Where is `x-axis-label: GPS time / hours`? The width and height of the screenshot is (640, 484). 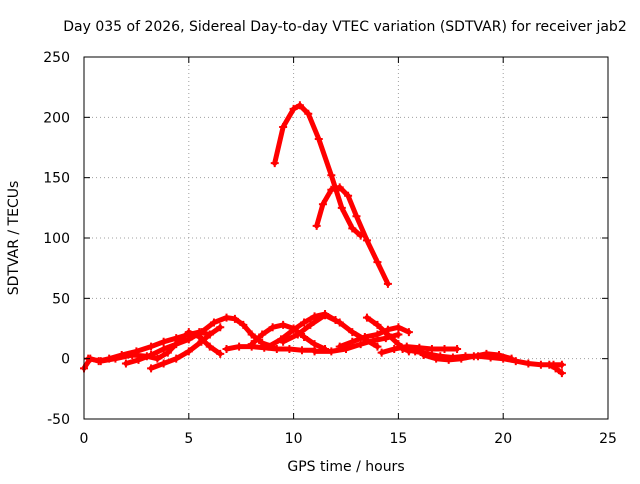
x-axis-label: GPS time / hours is located at coordinates (345, 467).